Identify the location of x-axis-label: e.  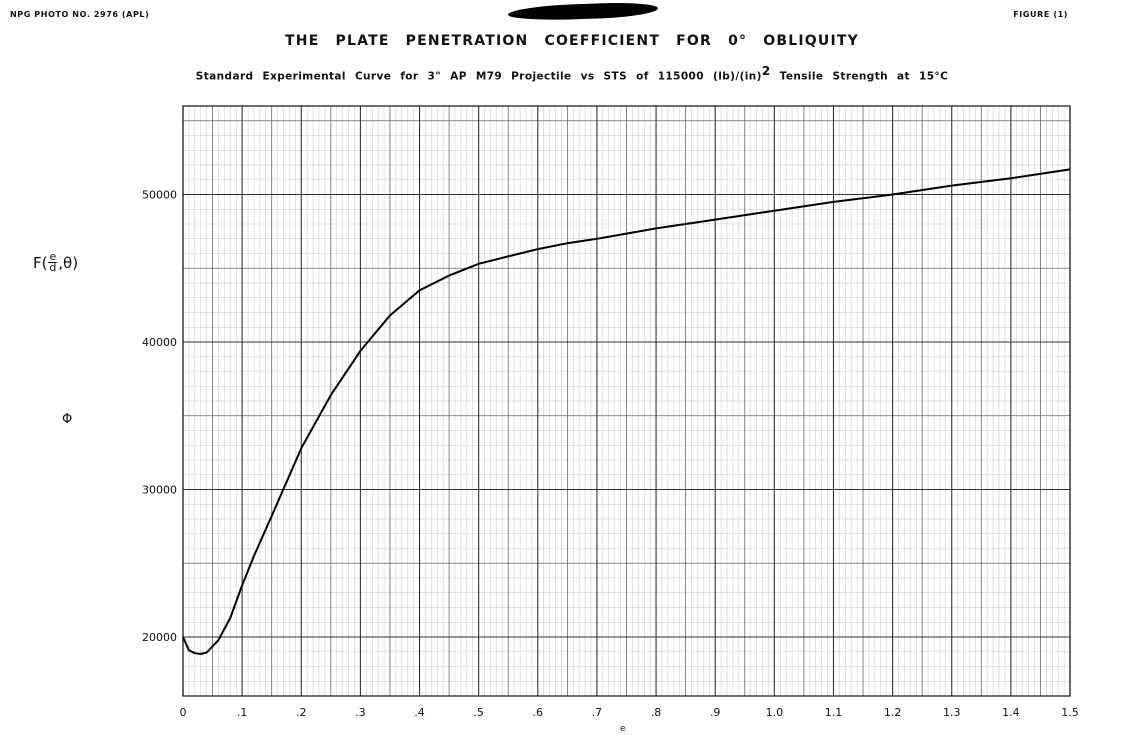
(623, 729).